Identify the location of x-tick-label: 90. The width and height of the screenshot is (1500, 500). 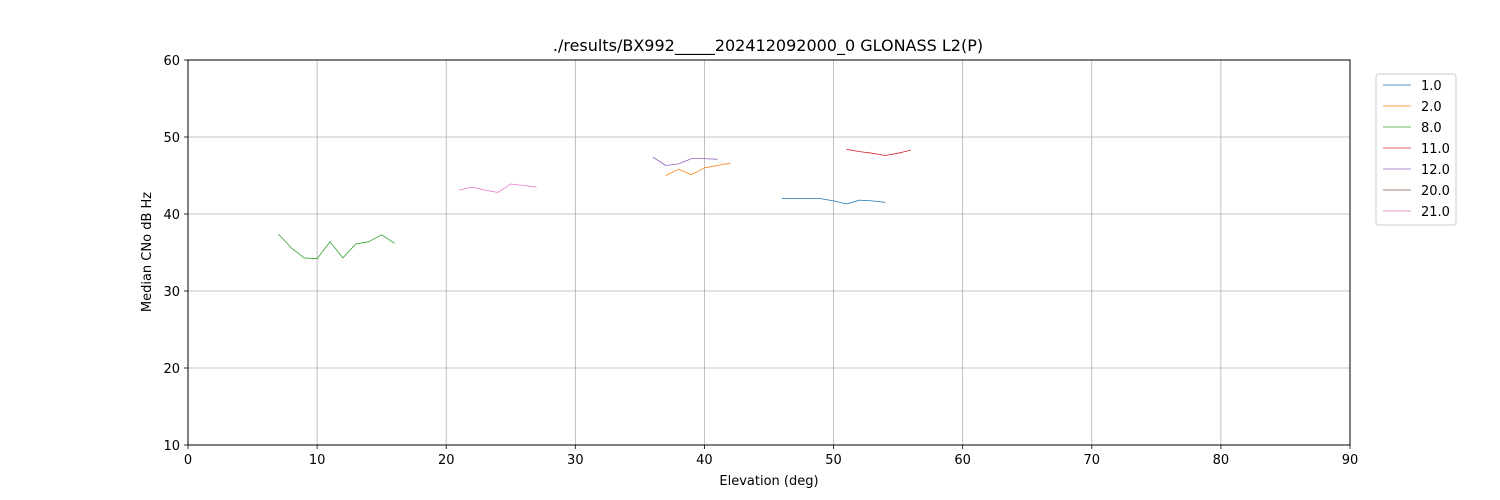
(1350, 460).